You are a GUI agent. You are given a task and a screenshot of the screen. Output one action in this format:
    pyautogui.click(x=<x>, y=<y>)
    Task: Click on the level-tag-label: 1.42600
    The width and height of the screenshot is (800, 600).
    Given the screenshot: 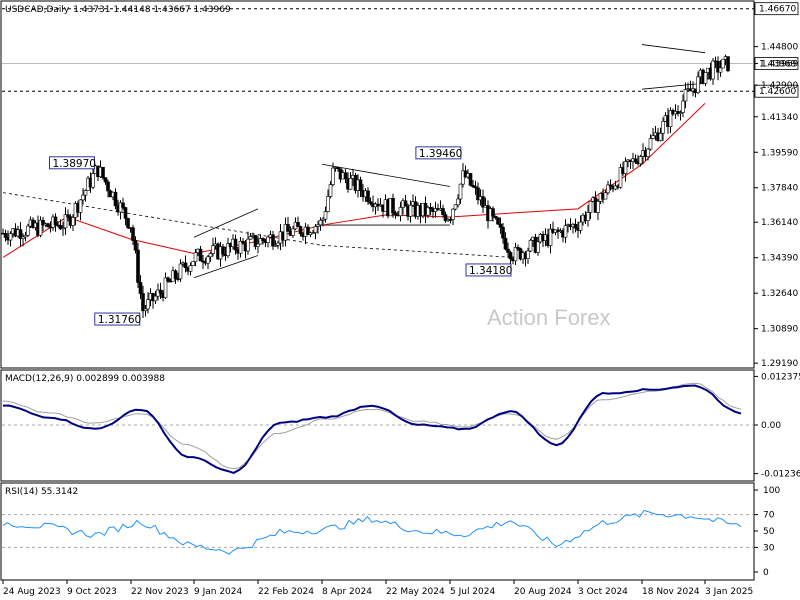 What is the action you would take?
    pyautogui.click(x=777, y=92)
    